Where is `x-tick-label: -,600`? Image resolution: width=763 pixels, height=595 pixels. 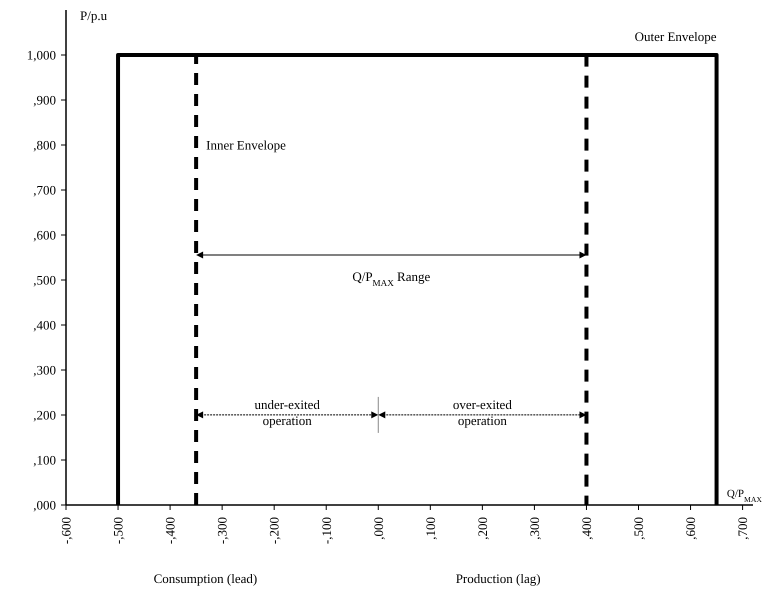
x-tick-label: -,600 is located at coordinates (66, 530).